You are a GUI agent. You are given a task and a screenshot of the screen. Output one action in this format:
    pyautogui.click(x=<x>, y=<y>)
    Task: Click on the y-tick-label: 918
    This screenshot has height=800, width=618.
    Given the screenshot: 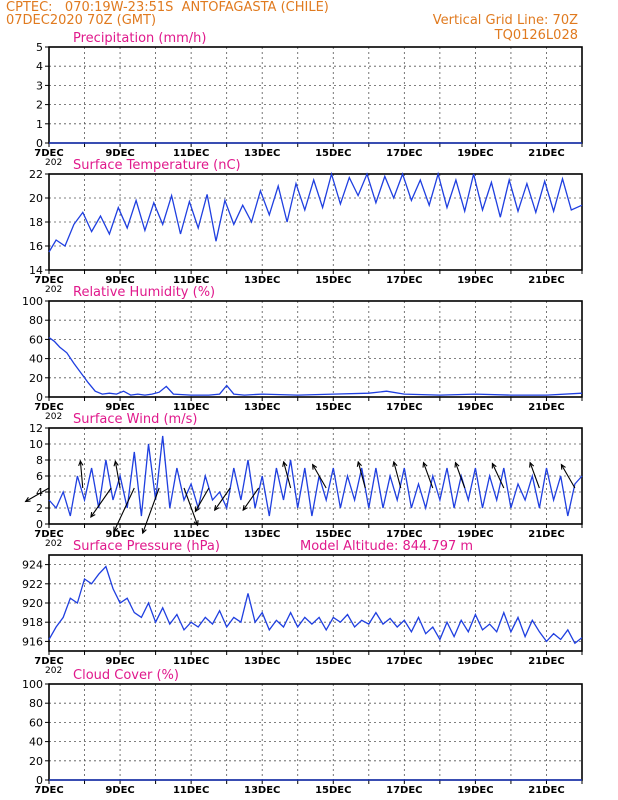 What is the action you would take?
    pyautogui.click(x=32, y=622)
    